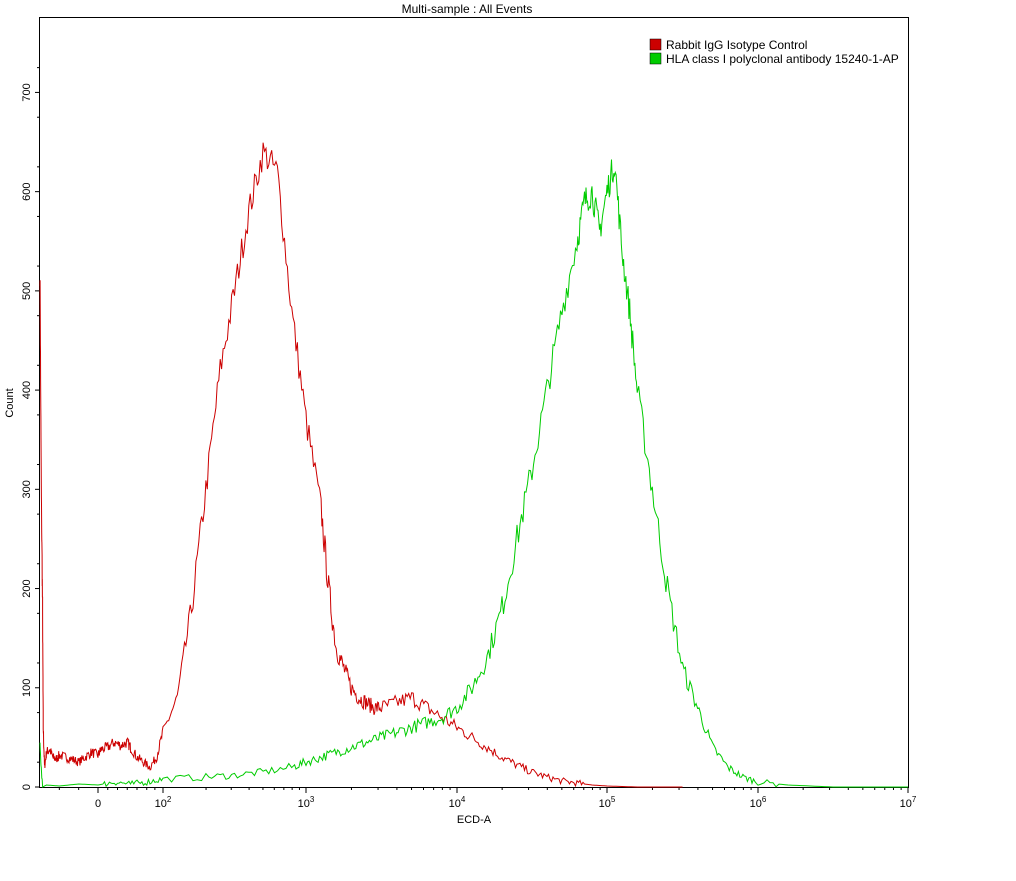  What do you see at coordinates (474, 820) in the screenshot?
I see `x-axis-label: ECD-A` at bounding box center [474, 820].